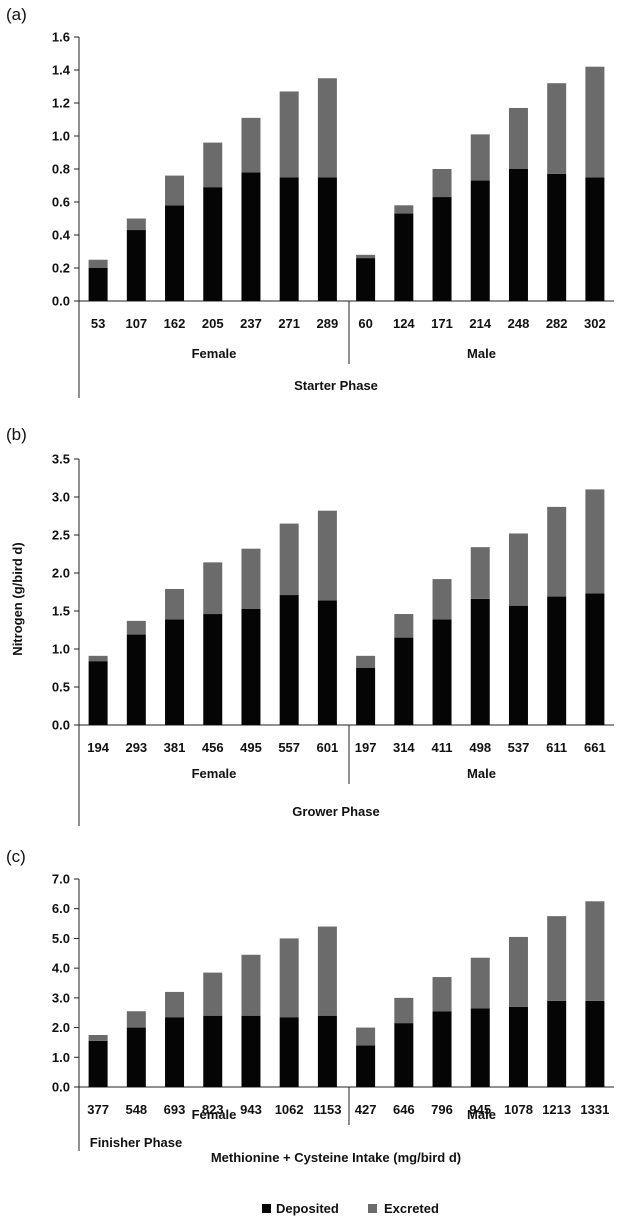 The image size is (621, 1227). What do you see at coordinates (175, 747) in the screenshot?
I see `x-tick-label: 381` at bounding box center [175, 747].